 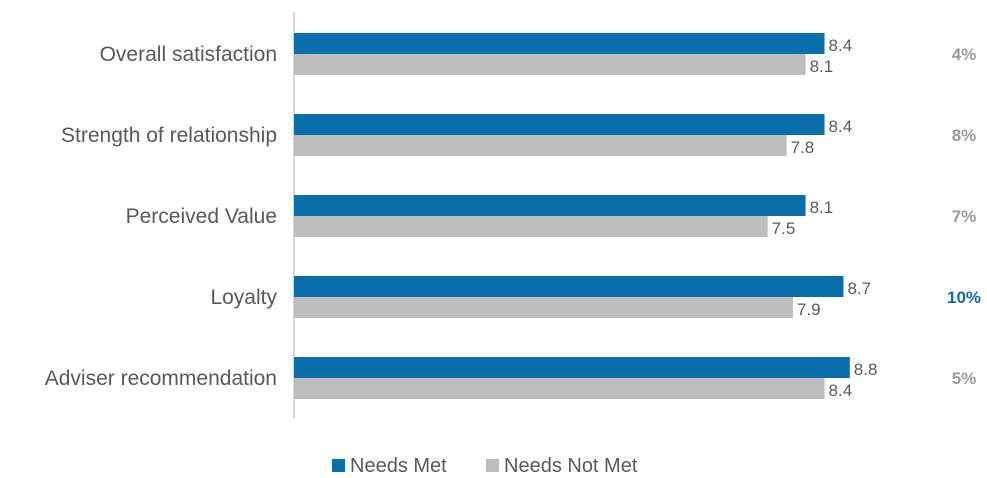 What do you see at coordinates (485, 466) in the screenshot?
I see `legend: Needs Met Needs Not Met` at bounding box center [485, 466].